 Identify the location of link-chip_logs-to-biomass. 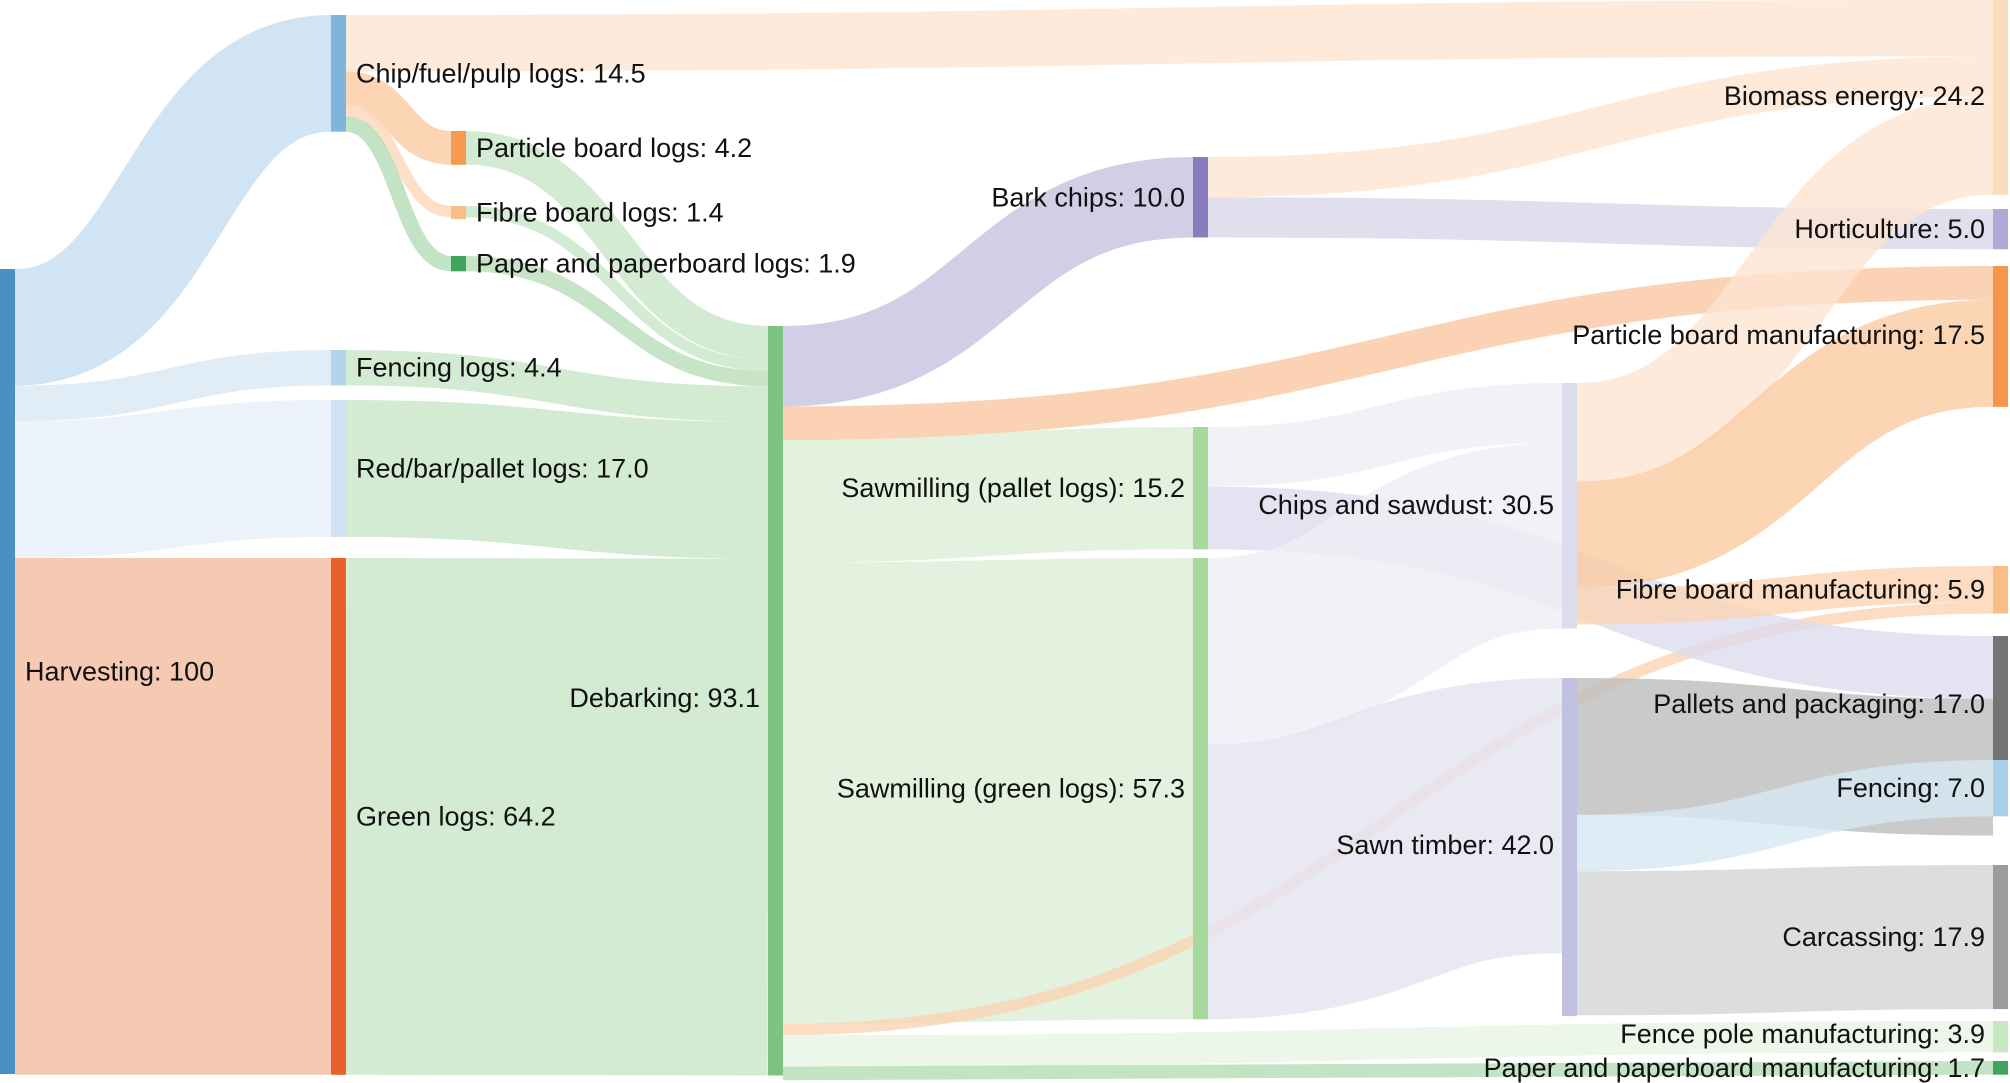
(1169, 36).